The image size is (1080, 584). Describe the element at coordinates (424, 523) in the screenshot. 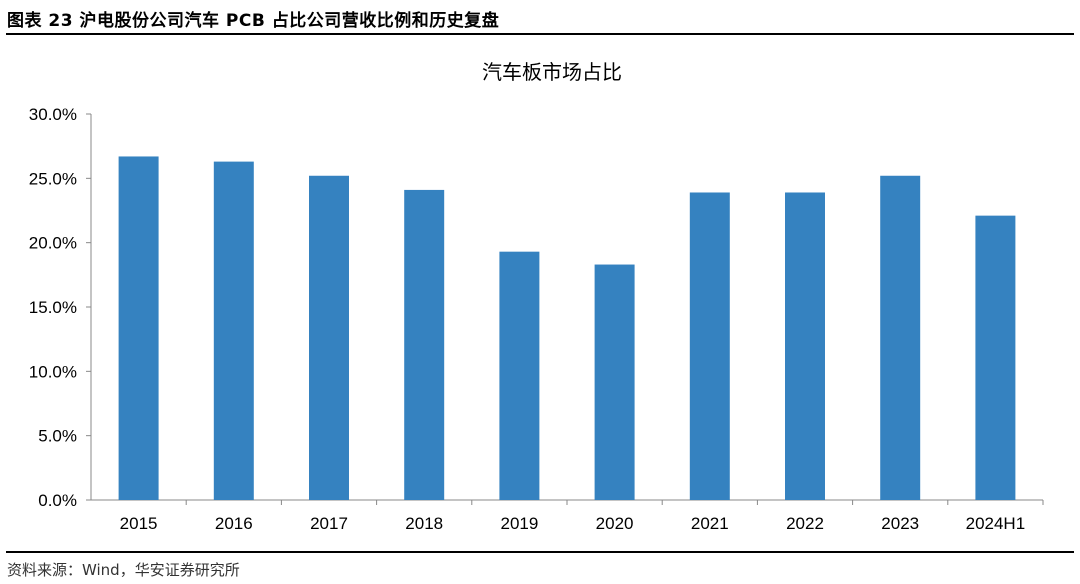

I see `x-tick-label: 2018` at that location.